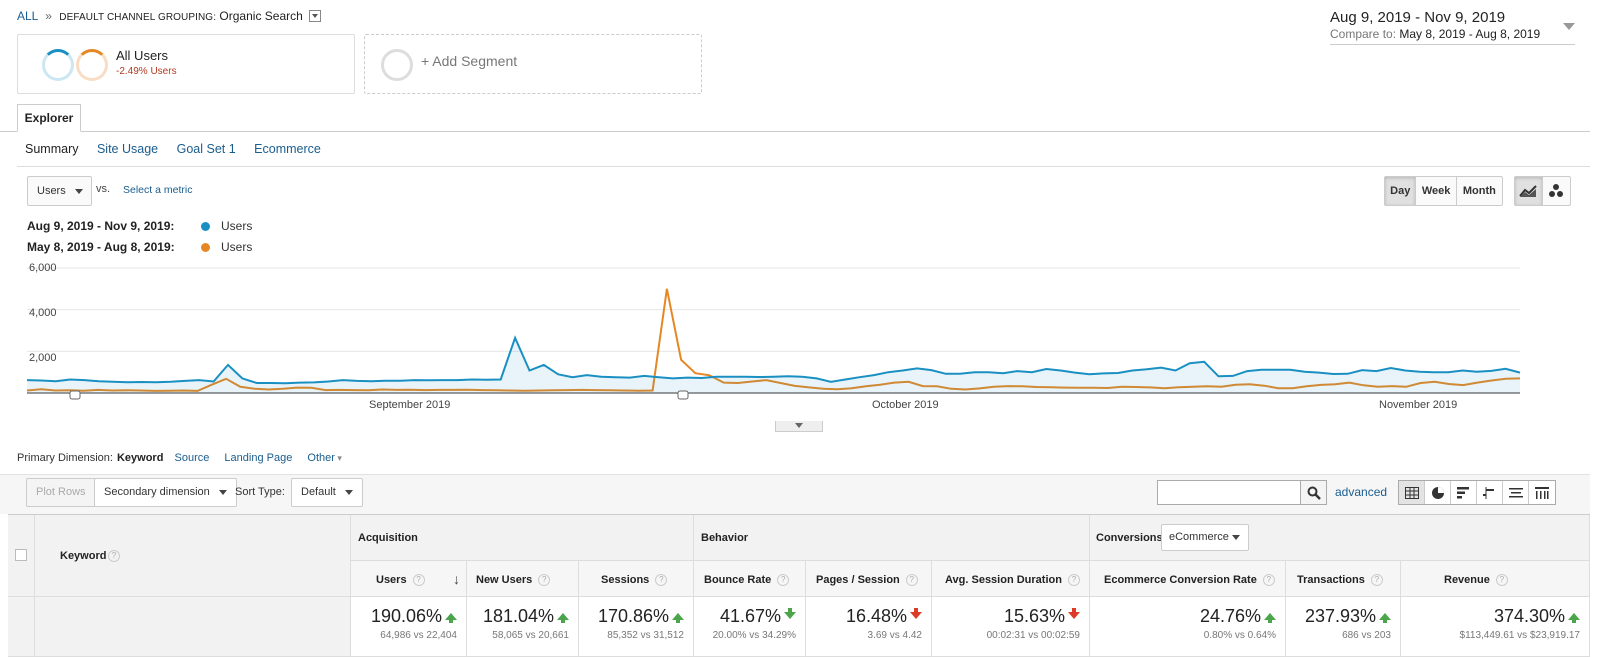 This screenshot has height=657, width=1600. What do you see at coordinates (894, 635) in the screenshot?
I see `total-comparison: 3.69 vs 4.42` at bounding box center [894, 635].